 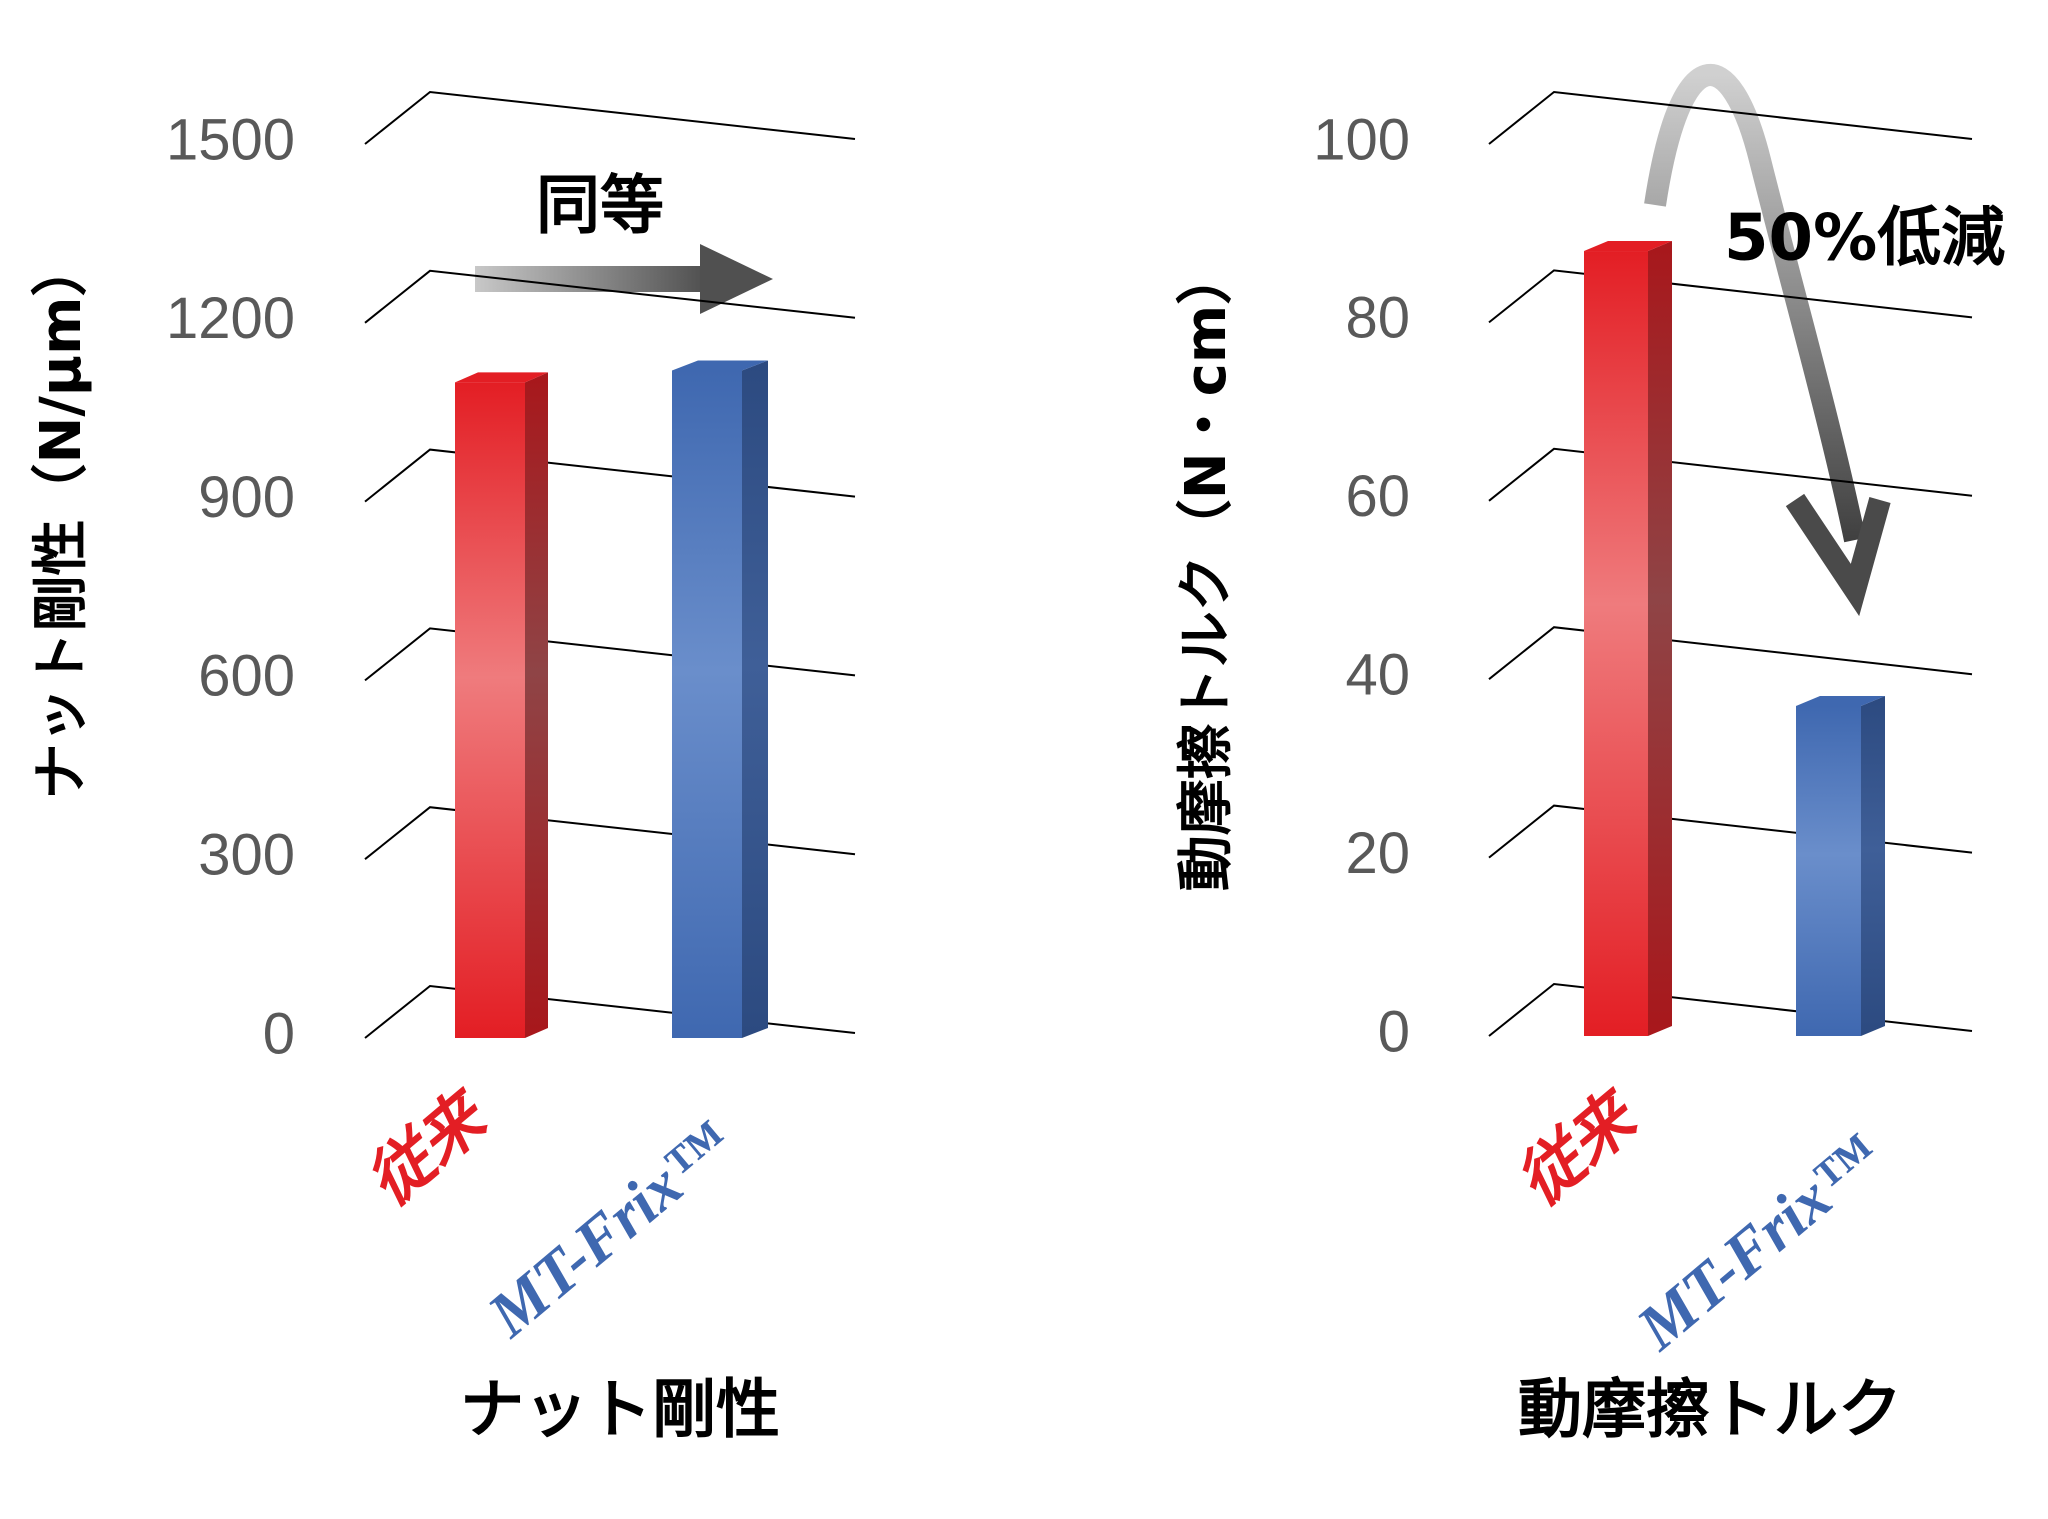 What do you see at coordinates (1767, 340) in the screenshot?
I see `decrease-arrow` at bounding box center [1767, 340].